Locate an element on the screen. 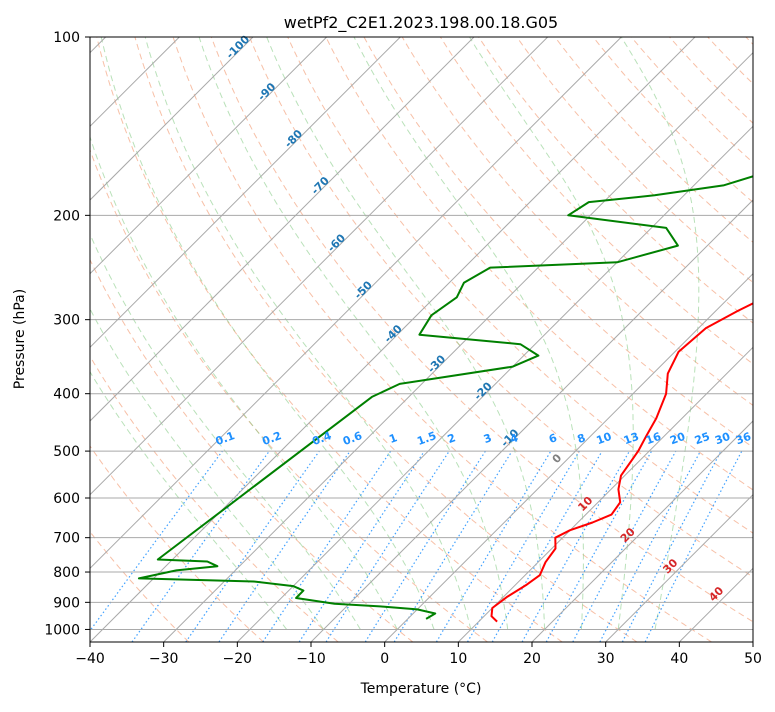 The image size is (775, 712). y-tick-label: 500 is located at coordinates (66, 452).